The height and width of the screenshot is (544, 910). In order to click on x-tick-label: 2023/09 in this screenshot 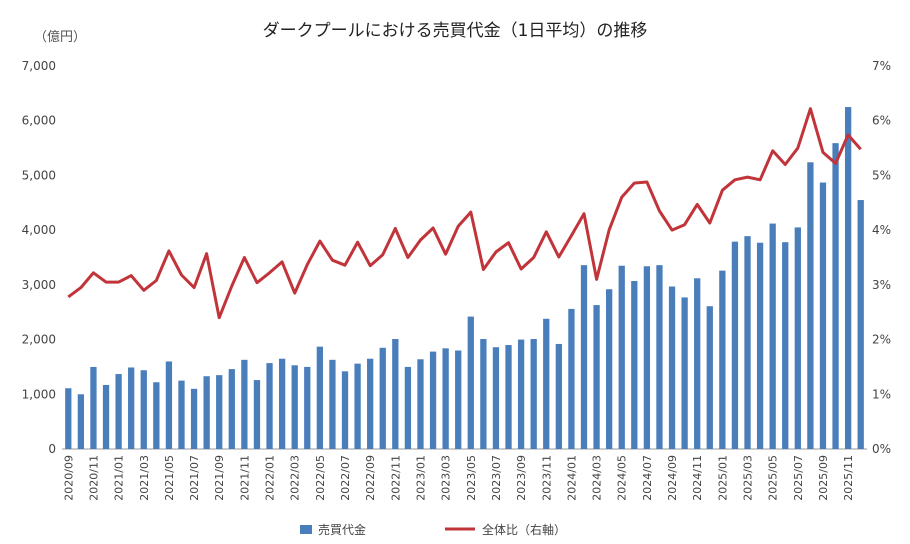, I will do `click(521, 478)`.